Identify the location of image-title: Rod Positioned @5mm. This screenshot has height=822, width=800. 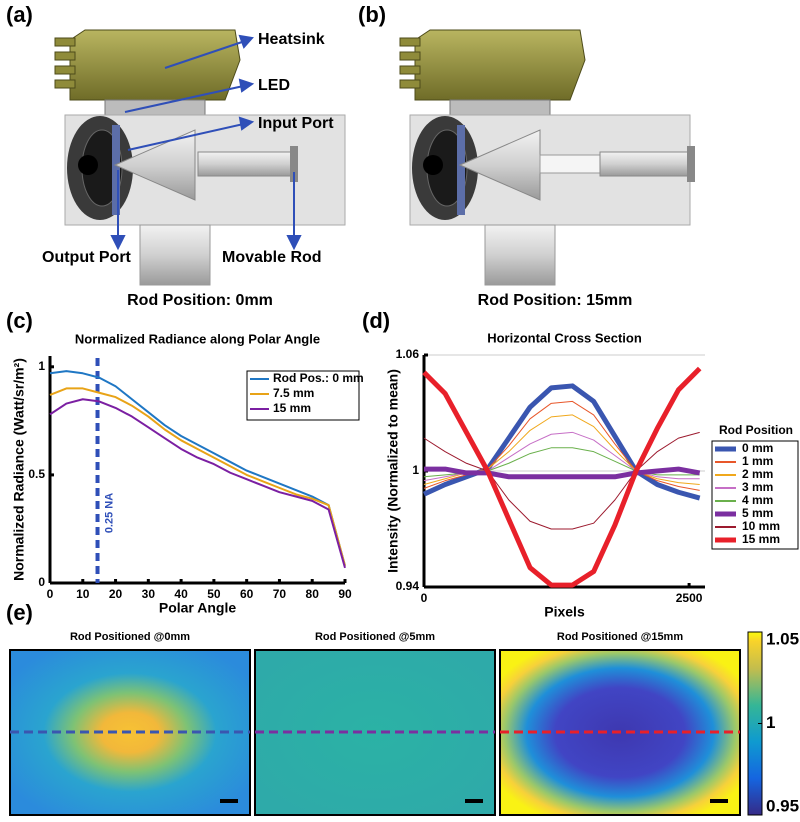
(375, 637).